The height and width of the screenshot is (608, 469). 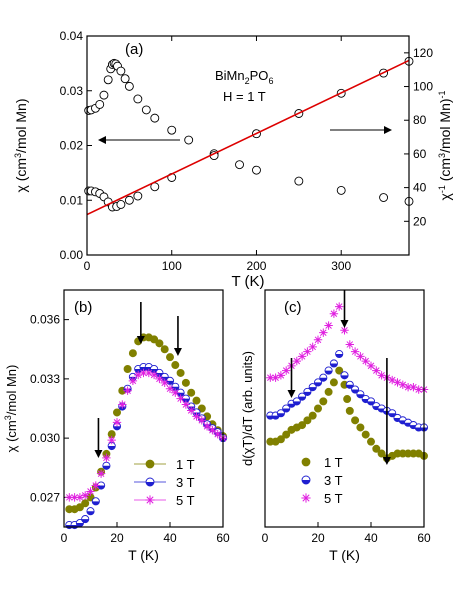 What do you see at coordinates (185, 500) in the screenshot?
I see `b-legend-label: 5 T` at bounding box center [185, 500].